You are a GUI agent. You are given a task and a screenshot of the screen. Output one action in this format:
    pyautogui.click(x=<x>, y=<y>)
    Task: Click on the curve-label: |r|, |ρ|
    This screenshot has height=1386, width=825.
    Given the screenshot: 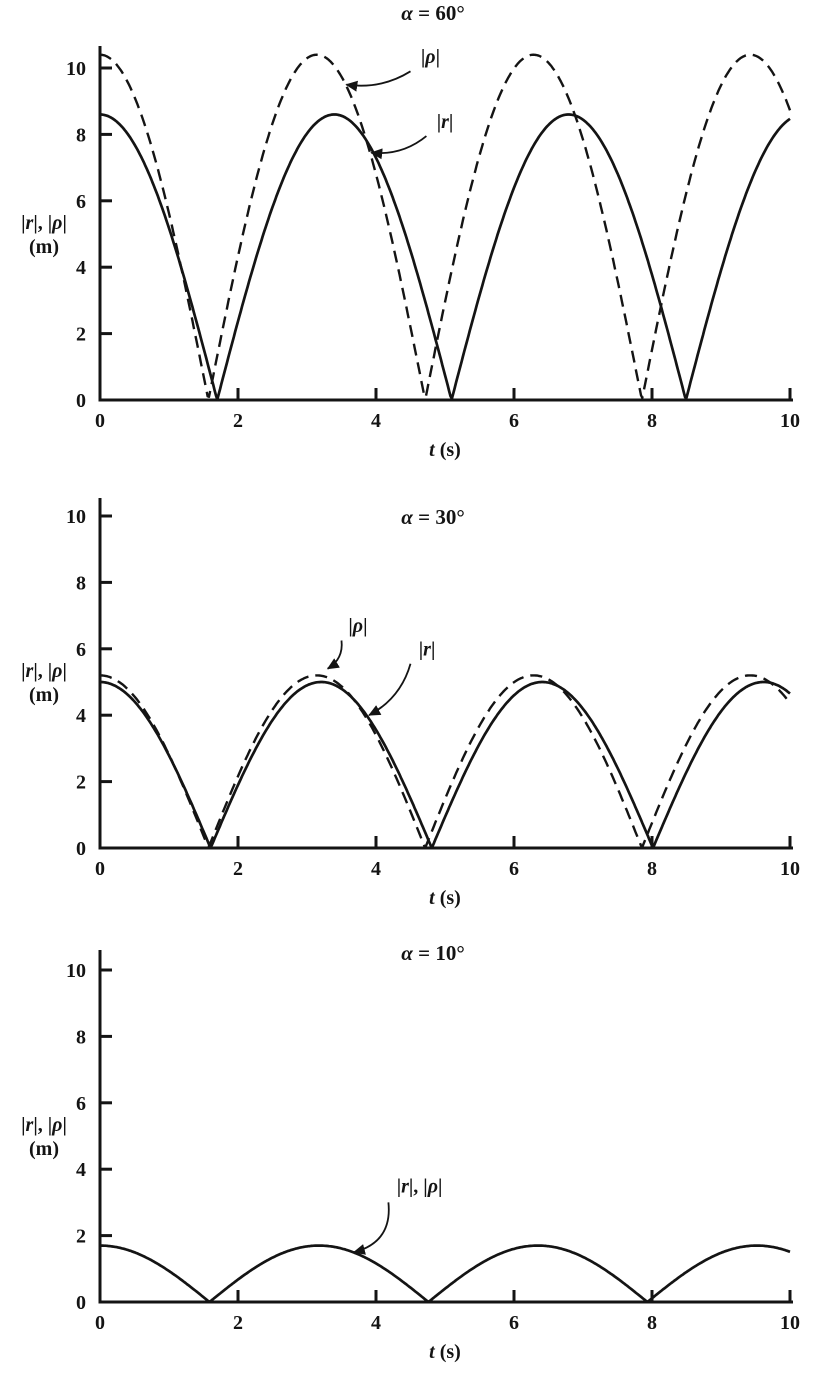 What is the action you would take?
    pyautogui.click(x=420, y=1186)
    